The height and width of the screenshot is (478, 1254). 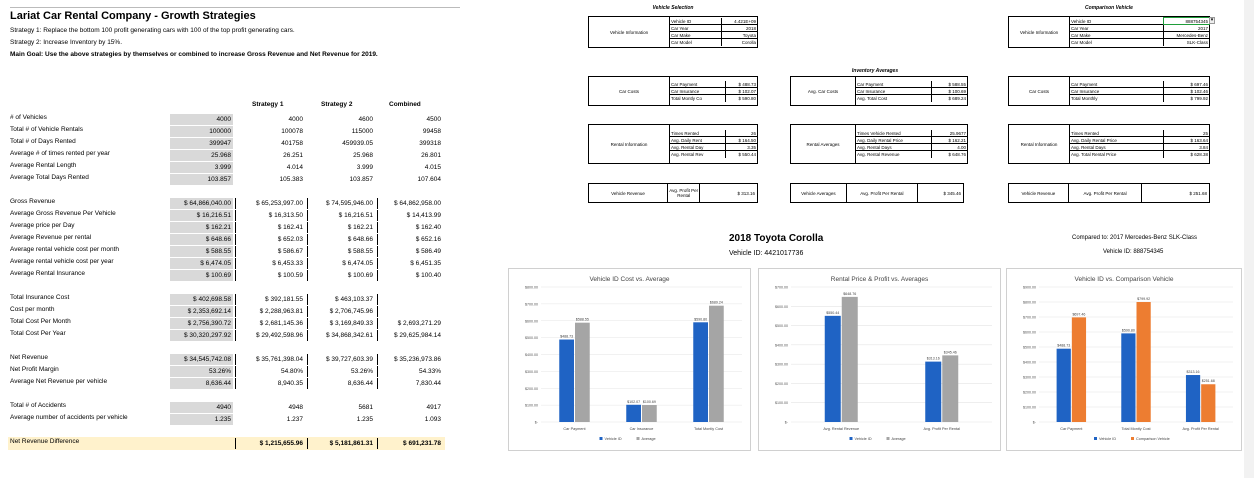 What do you see at coordinates (410, 251) in the screenshot?
I see `table-cell: $ 586.49` at bounding box center [410, 251].